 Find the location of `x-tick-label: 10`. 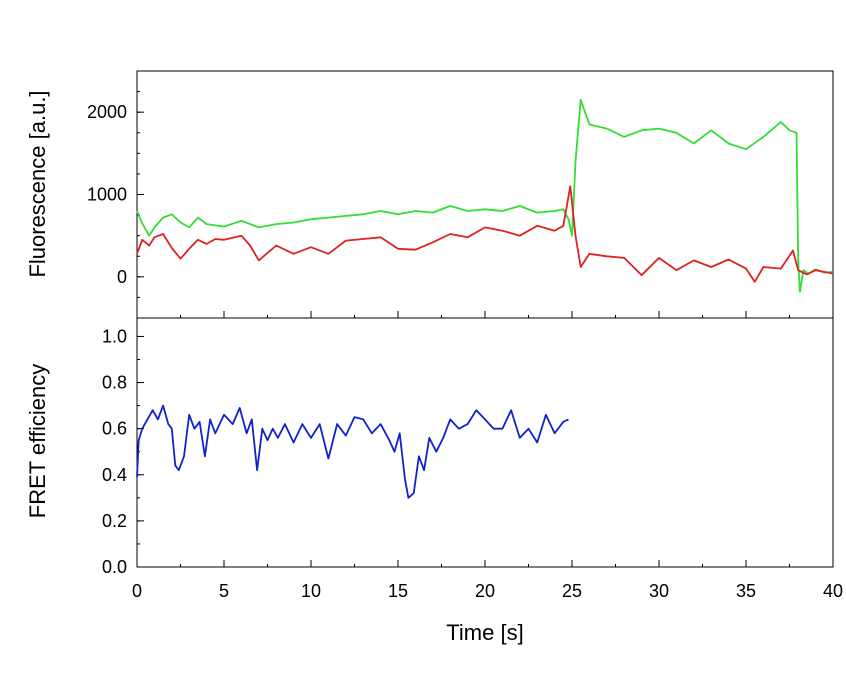

x-tick-label: 10 is located at coordinates (311, 591).